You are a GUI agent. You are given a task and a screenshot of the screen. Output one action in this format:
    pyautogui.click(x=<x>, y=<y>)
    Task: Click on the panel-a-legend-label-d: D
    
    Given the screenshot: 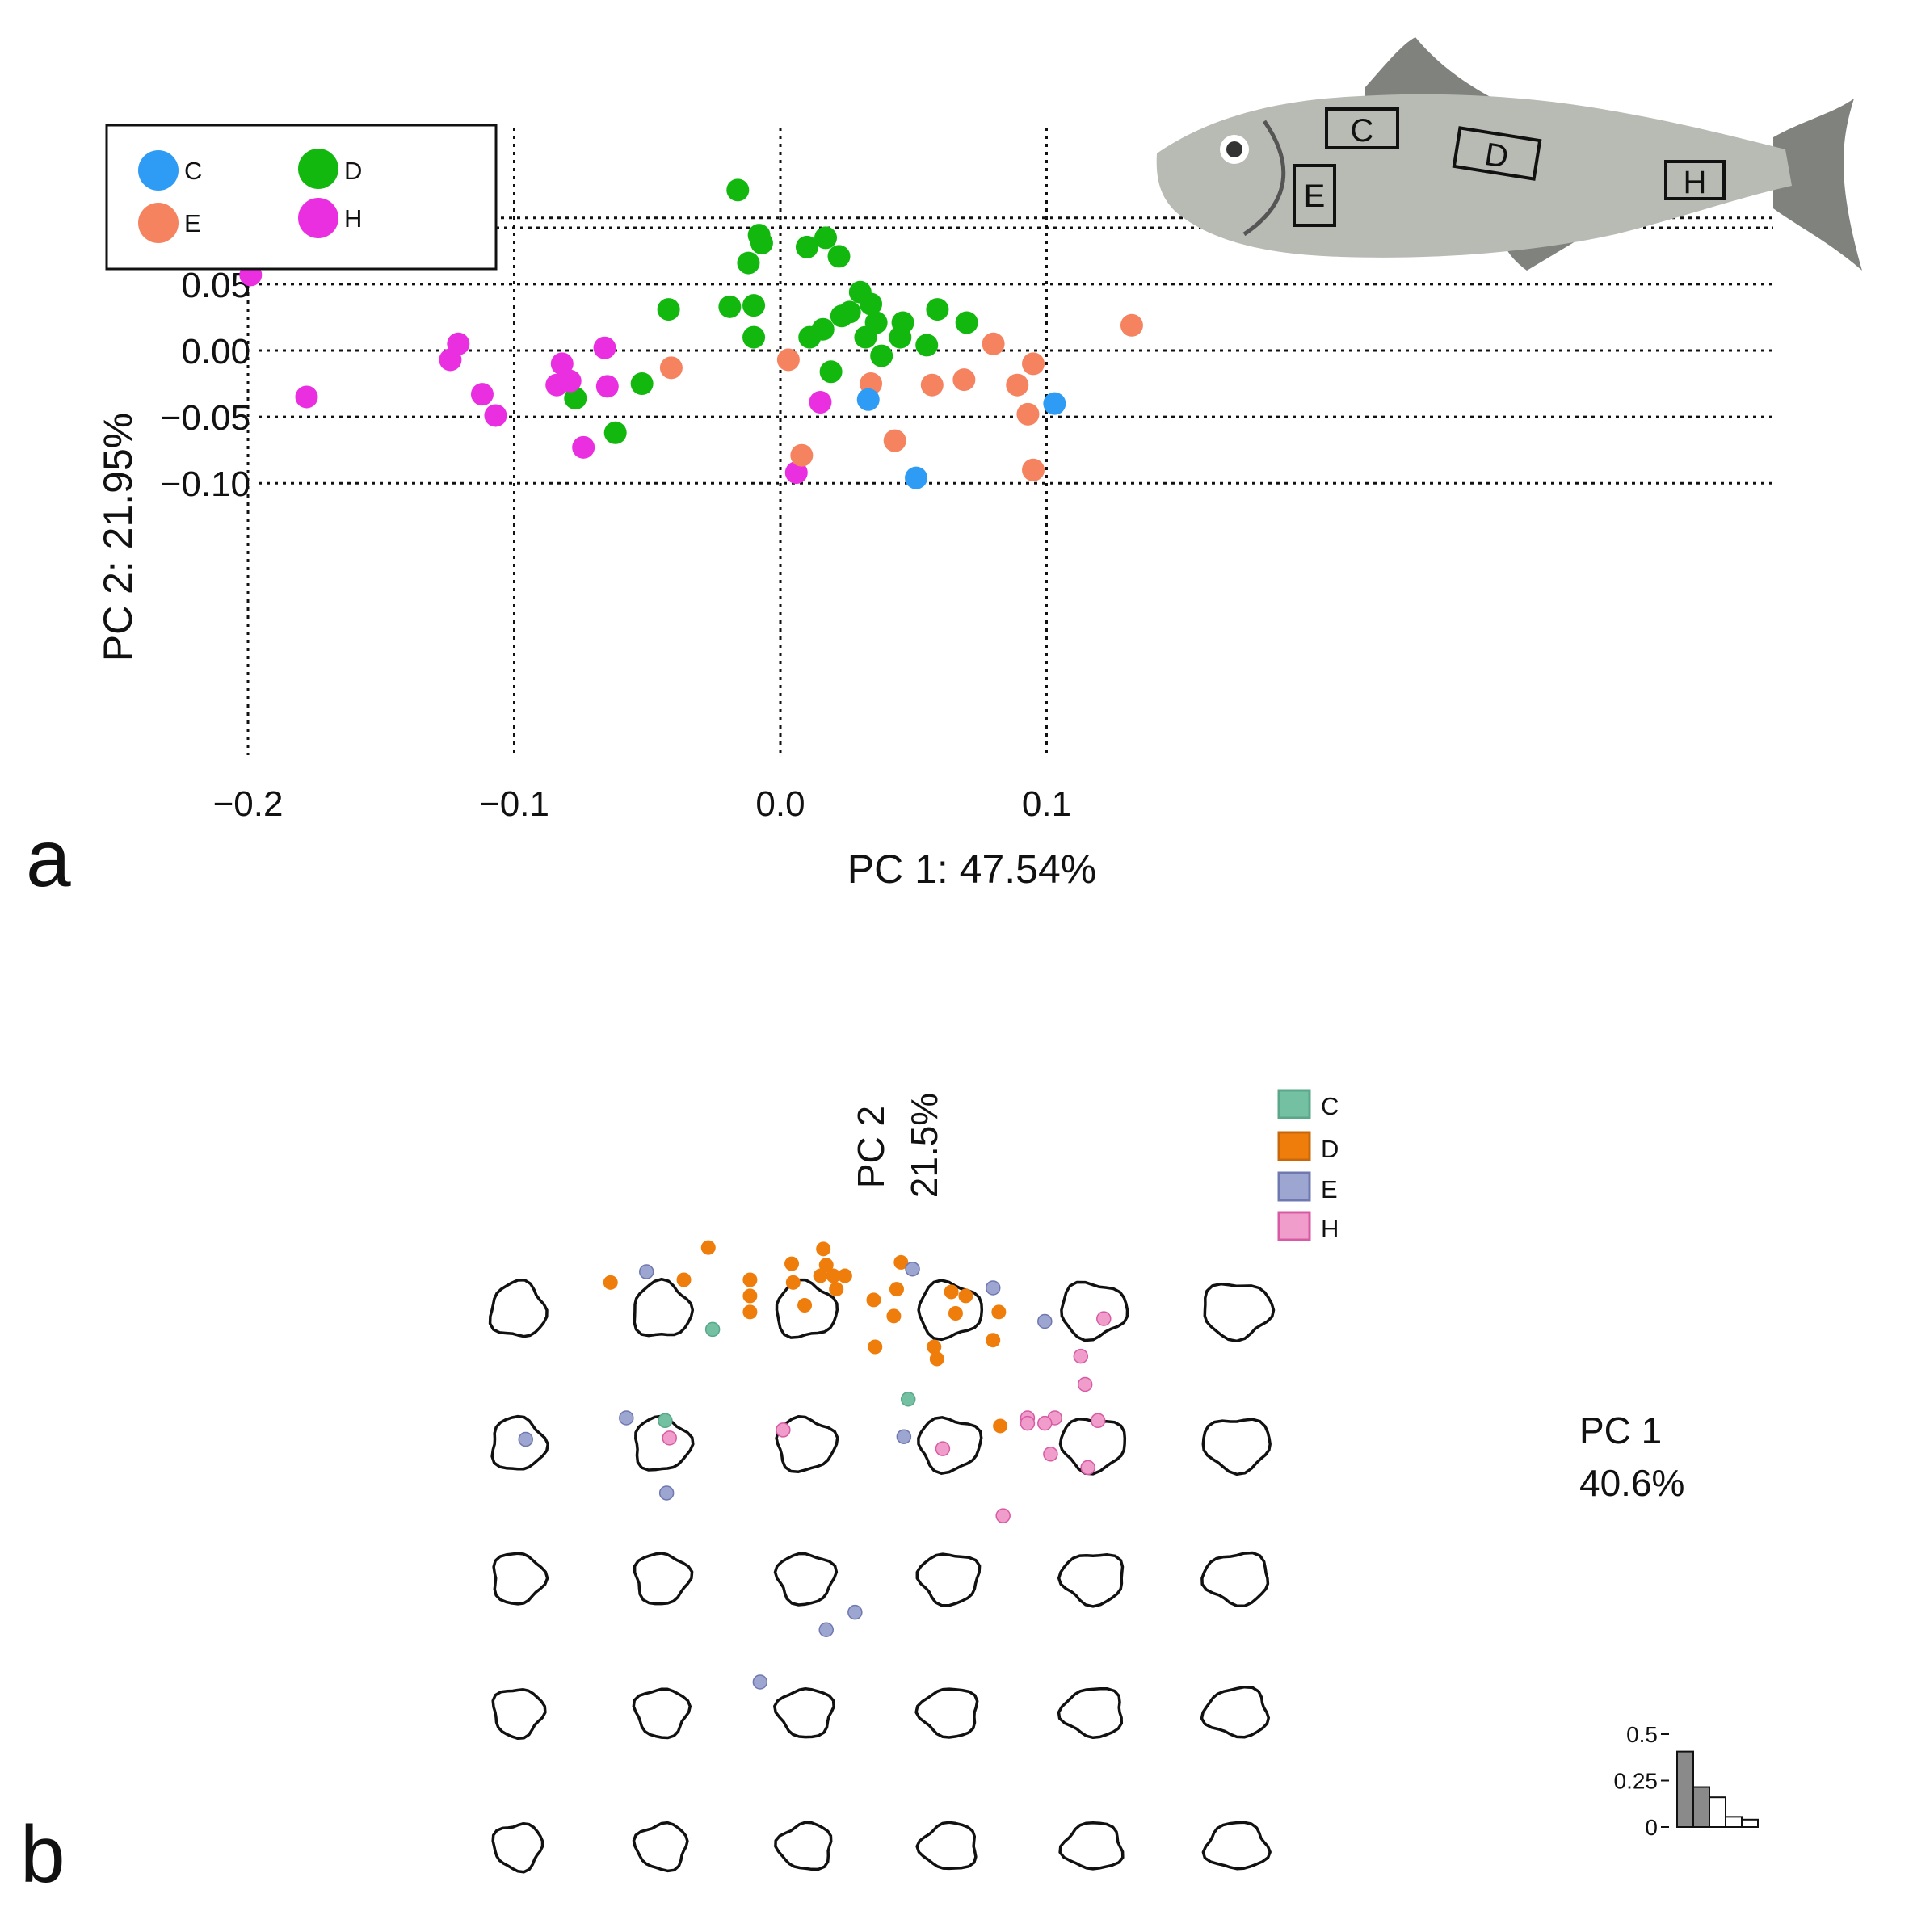 What is the action you would take?
    pyautogui.click(x=353, y=171)
    